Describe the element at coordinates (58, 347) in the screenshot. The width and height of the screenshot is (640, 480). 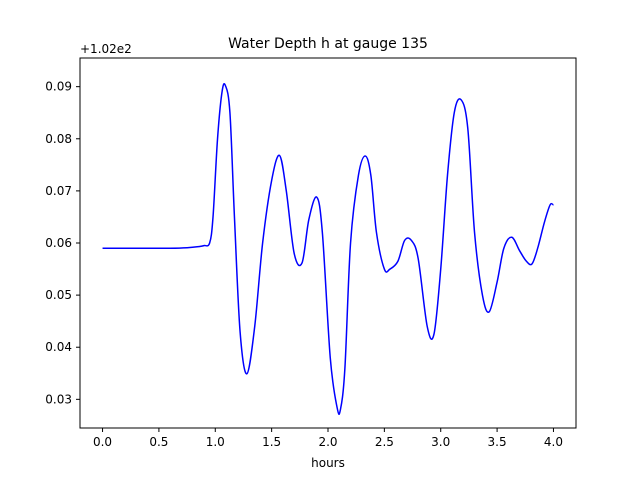
I see `y-tick-label: 0.04` at that location.